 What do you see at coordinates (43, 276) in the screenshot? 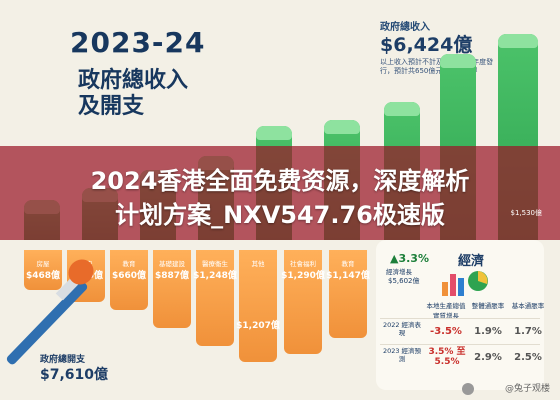
I see `expense-value: $468億` at bounding box center [43, 276].